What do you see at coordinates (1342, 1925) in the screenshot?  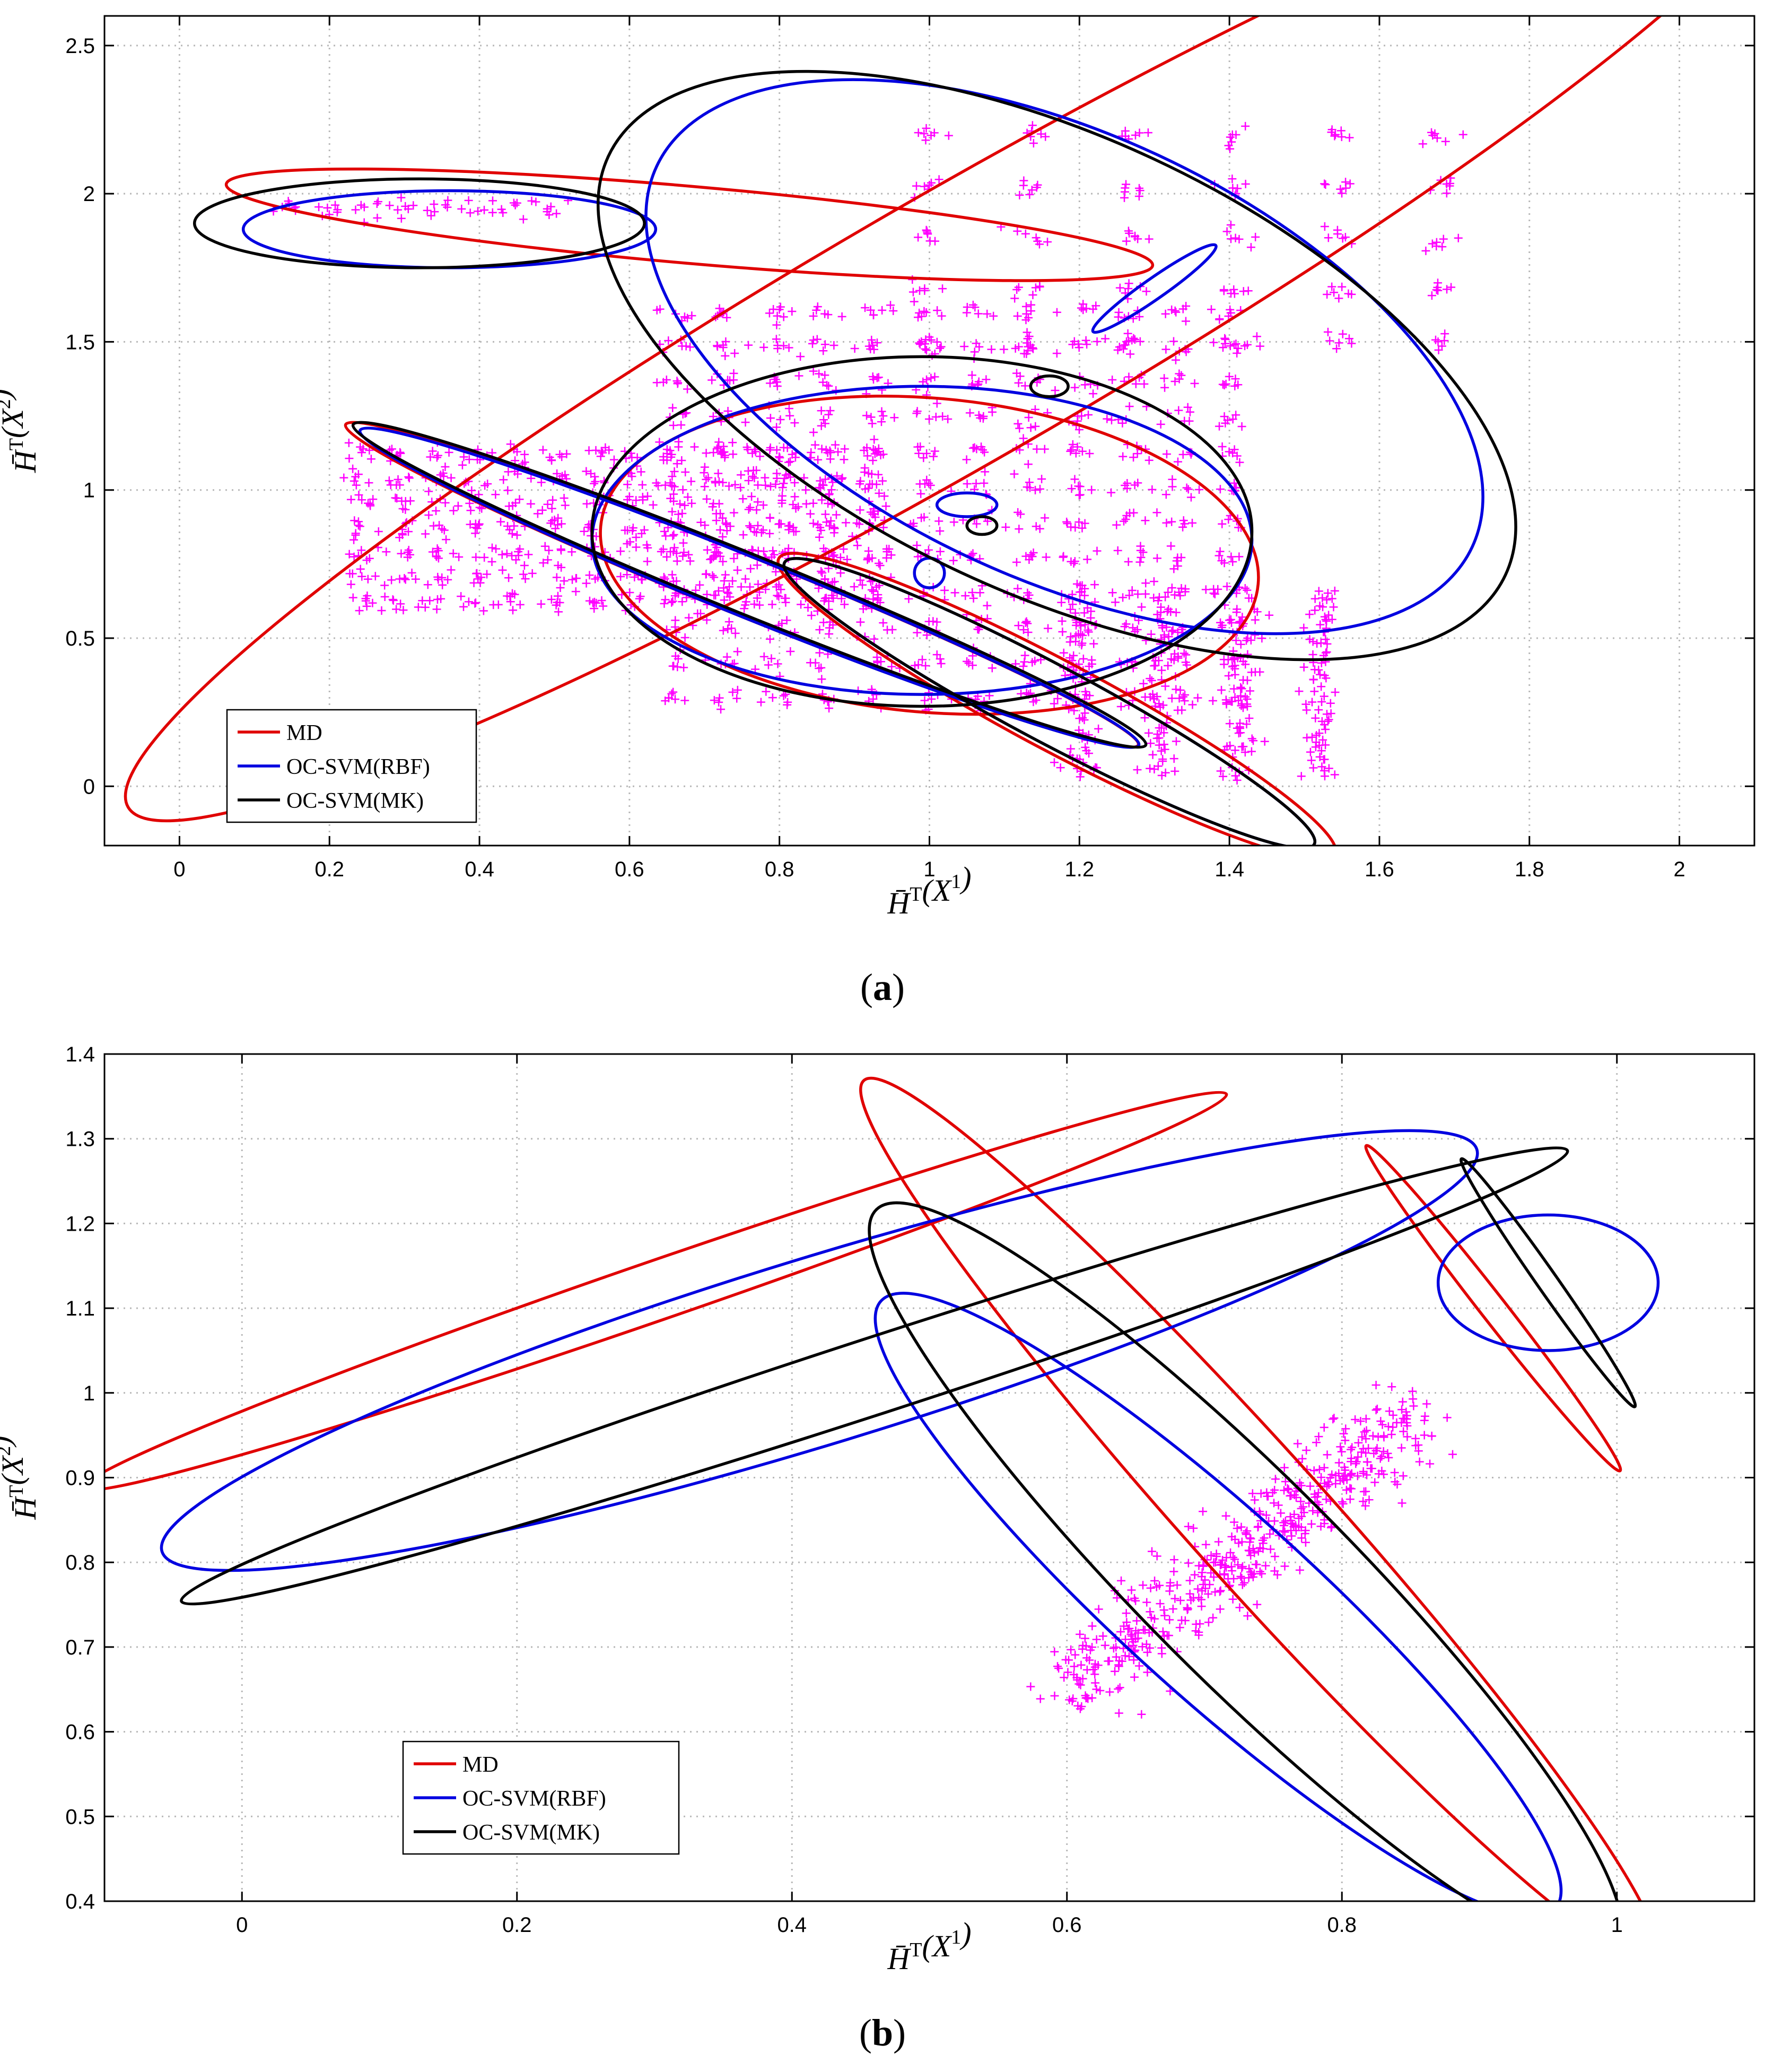 I see `x-tick-label: 0.8` at bounding box center [1342, 1925].